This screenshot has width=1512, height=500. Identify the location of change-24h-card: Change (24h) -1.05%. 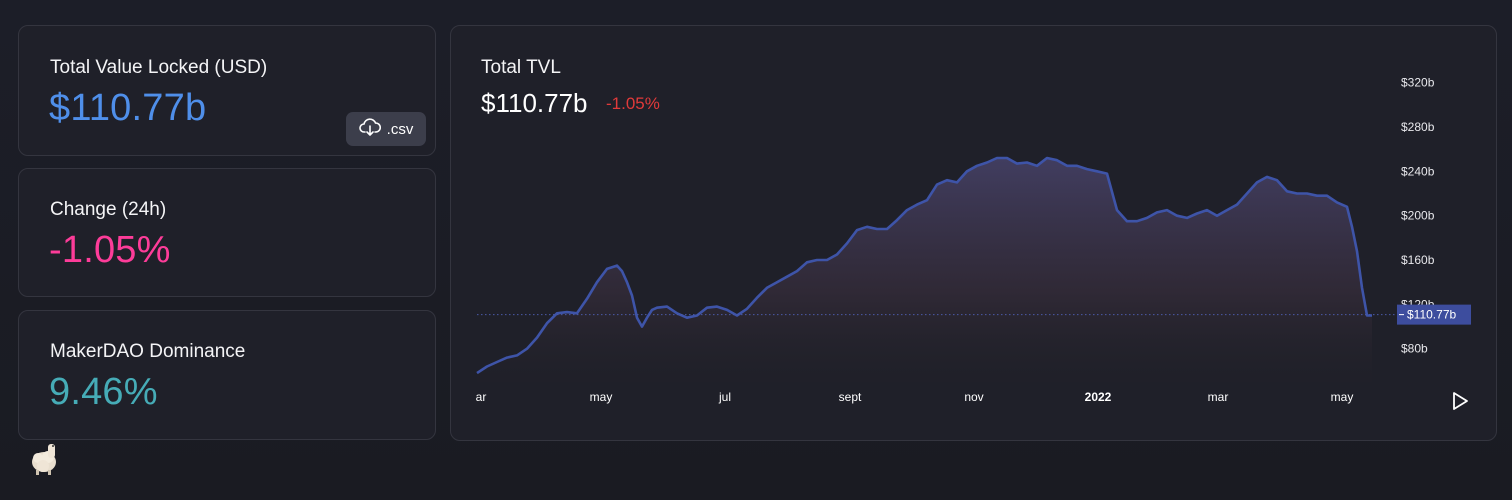
(227, 232).